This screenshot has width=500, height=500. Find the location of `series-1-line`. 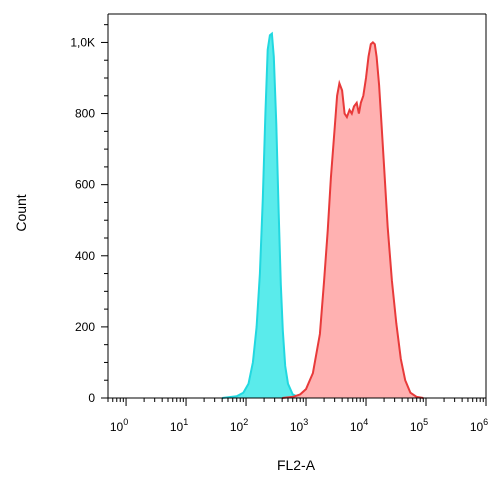

series-1-line is located at coordinates (261, 215).